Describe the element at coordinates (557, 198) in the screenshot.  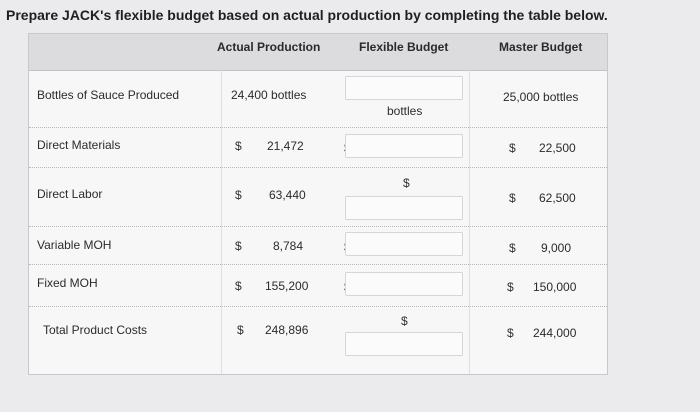
I see `master-labor-value: 62,500` at that location.